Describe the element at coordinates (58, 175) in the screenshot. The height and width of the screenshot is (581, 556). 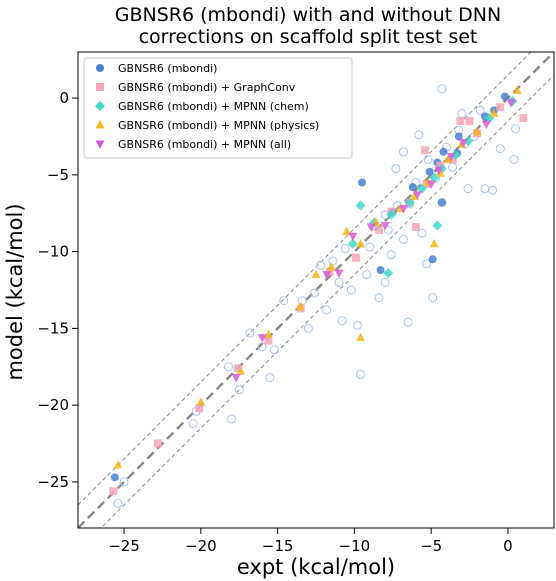
I see `y-tick-label: −5` at that location.